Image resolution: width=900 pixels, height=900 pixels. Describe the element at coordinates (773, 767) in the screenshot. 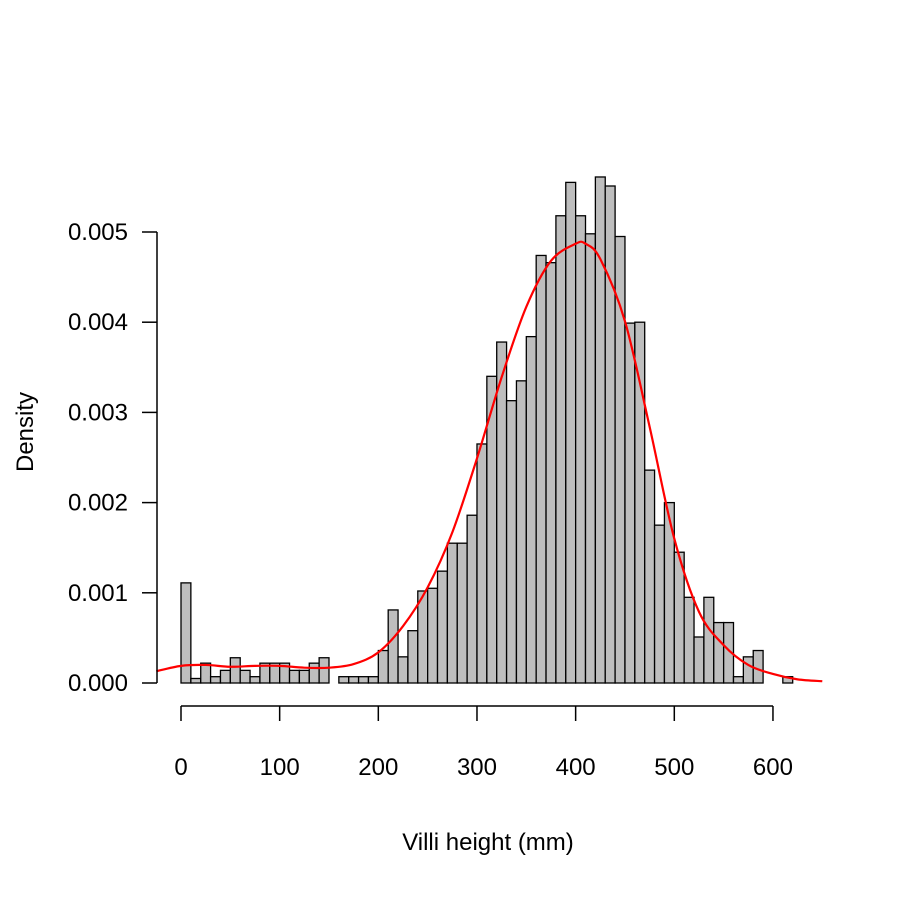

I see `x-tick-label: 600` at that location.